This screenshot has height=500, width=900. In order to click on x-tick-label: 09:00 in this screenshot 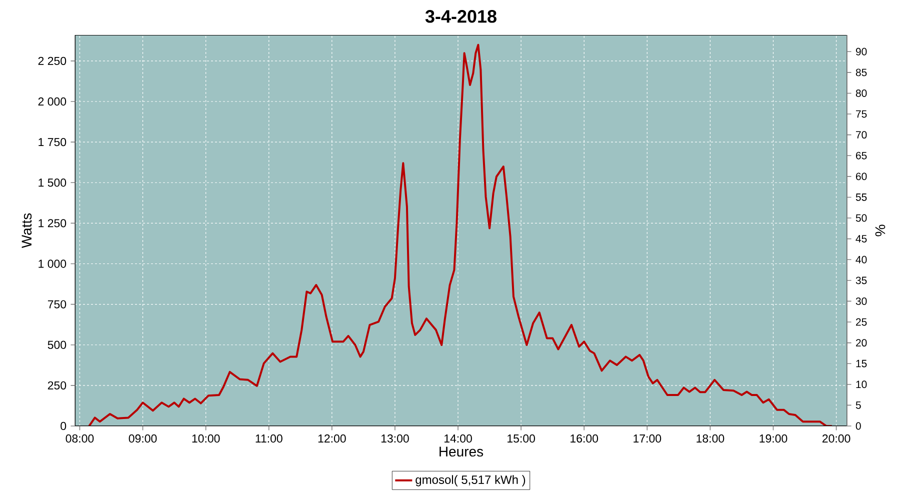, I will do `click(142, 438)`.